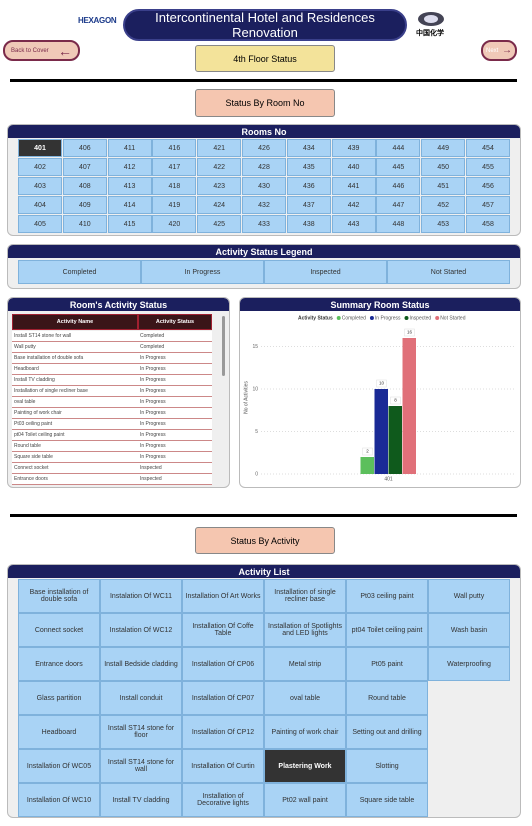  Describe the element at coordinates (387, 800) in the screenshot. I see `activity-cell: Square side table` at that location.